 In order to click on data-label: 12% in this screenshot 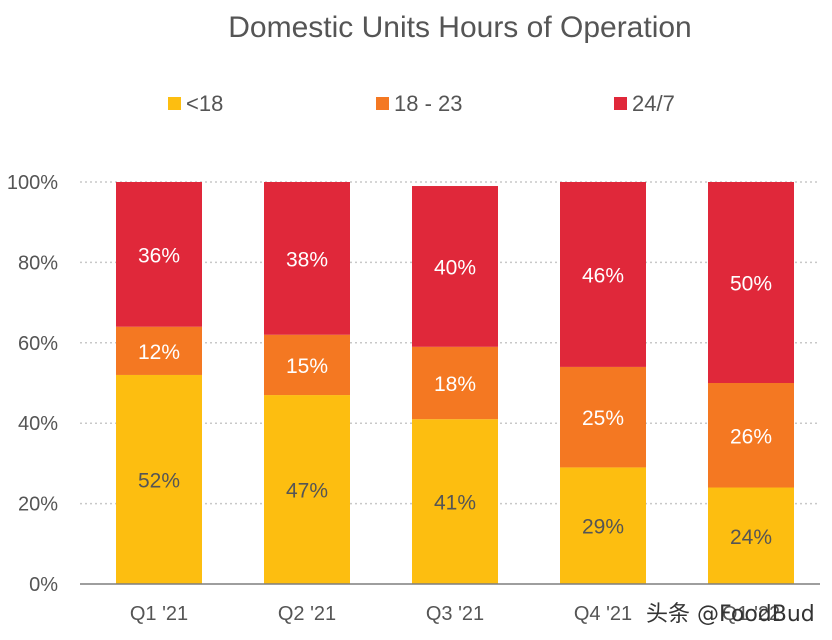, I will do `click(159, 352)`.